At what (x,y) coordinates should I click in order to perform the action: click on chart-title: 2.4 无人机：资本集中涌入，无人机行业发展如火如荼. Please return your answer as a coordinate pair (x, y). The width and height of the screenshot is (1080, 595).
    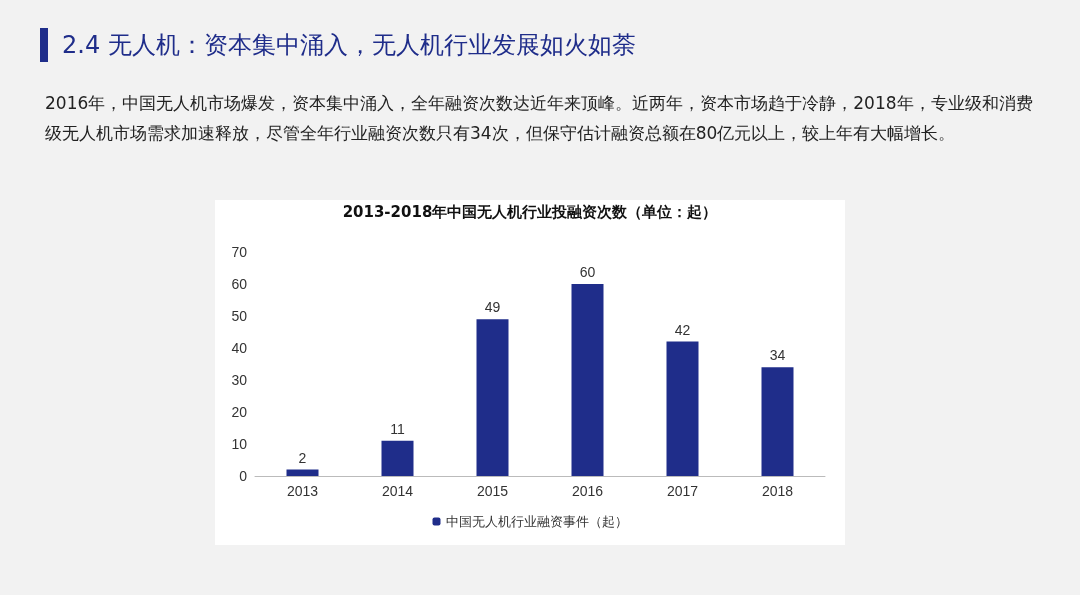
    Looking at the image, I should click on (338, 45).